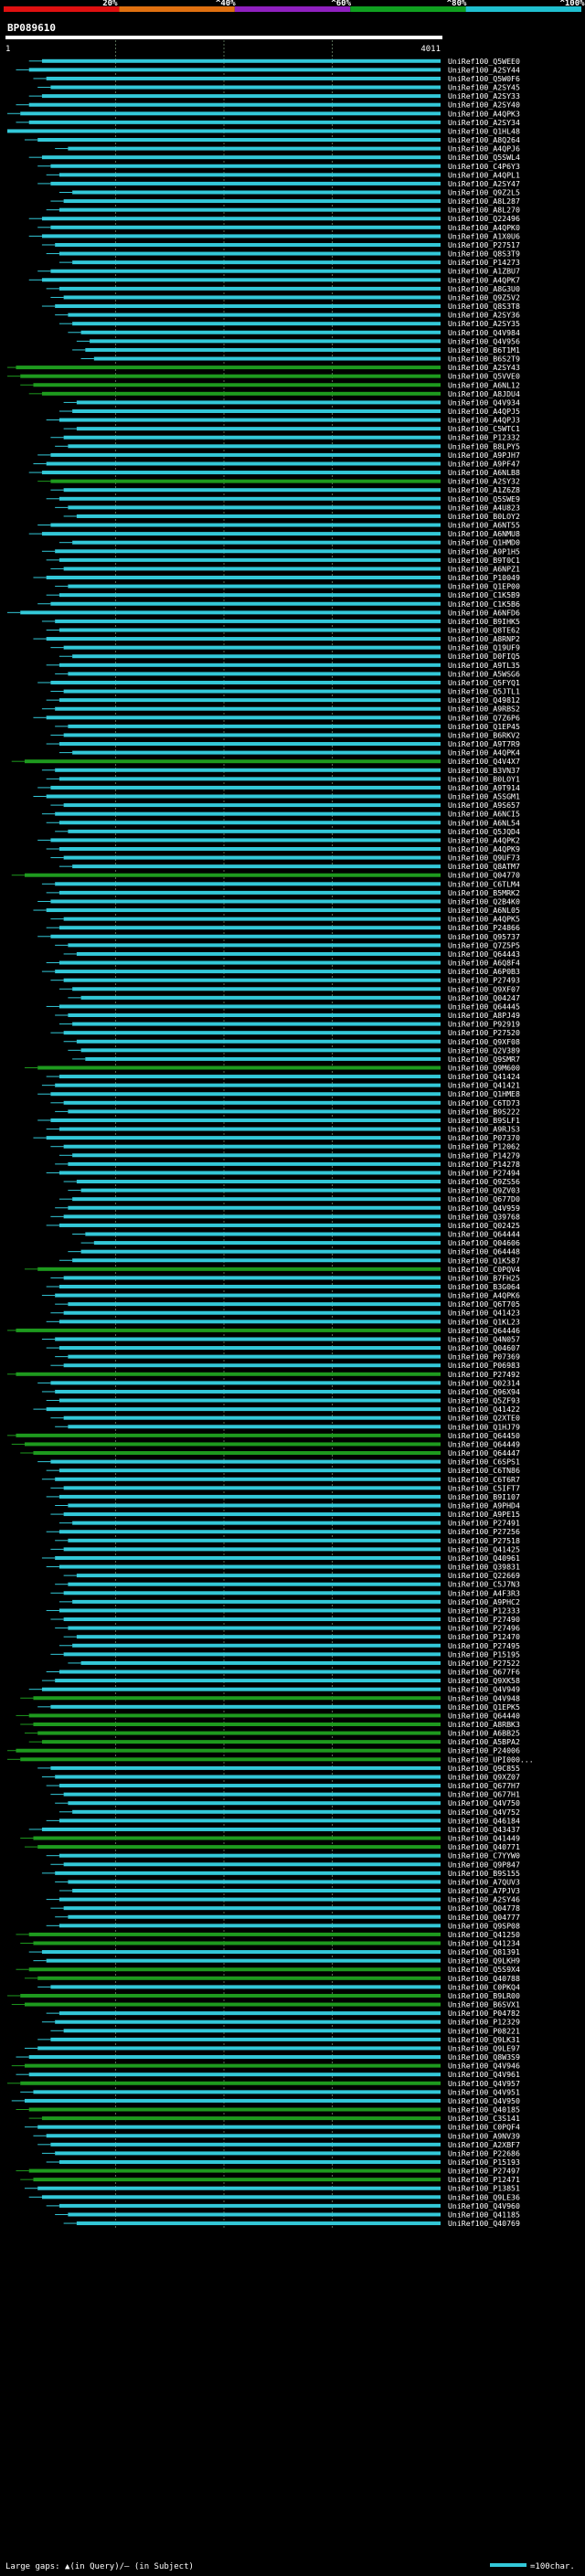 Image resolution: width=585 pixels, height=2576 pixels. I want to click on hit-row: UniRef100_Q46184, so click(283, 1820).